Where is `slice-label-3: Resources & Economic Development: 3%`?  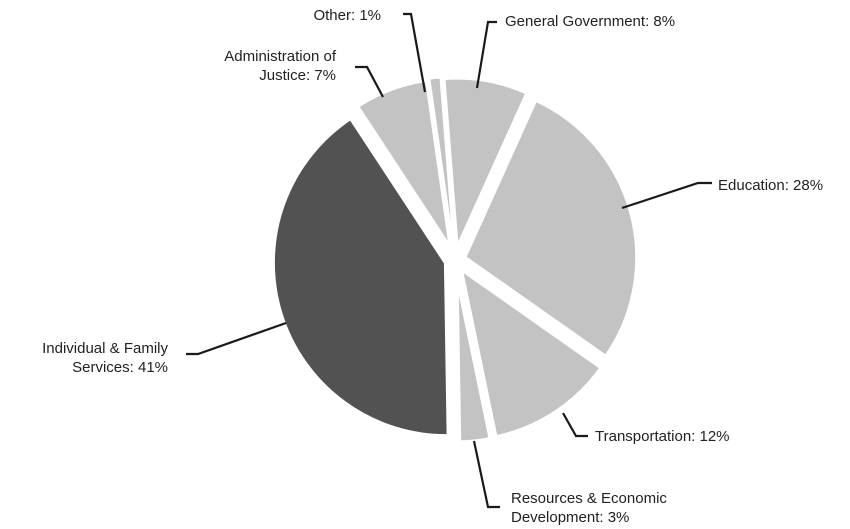
slice-label-3: Resources & Economic Development: 3% is located at coordinates (589, 508).